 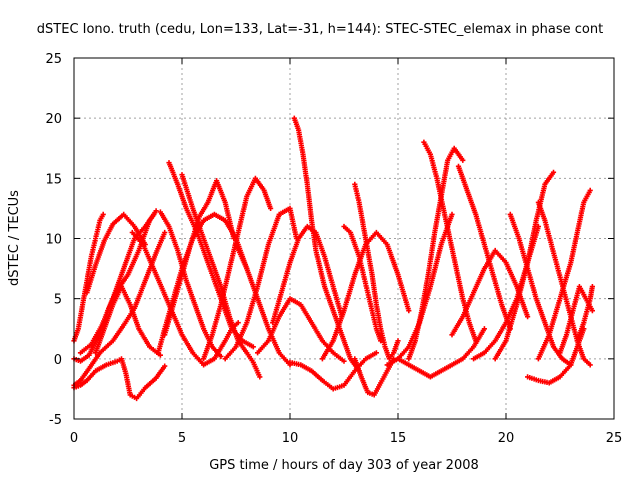 I want to click on x-tick-label: 20, so click(x=506, y=438).